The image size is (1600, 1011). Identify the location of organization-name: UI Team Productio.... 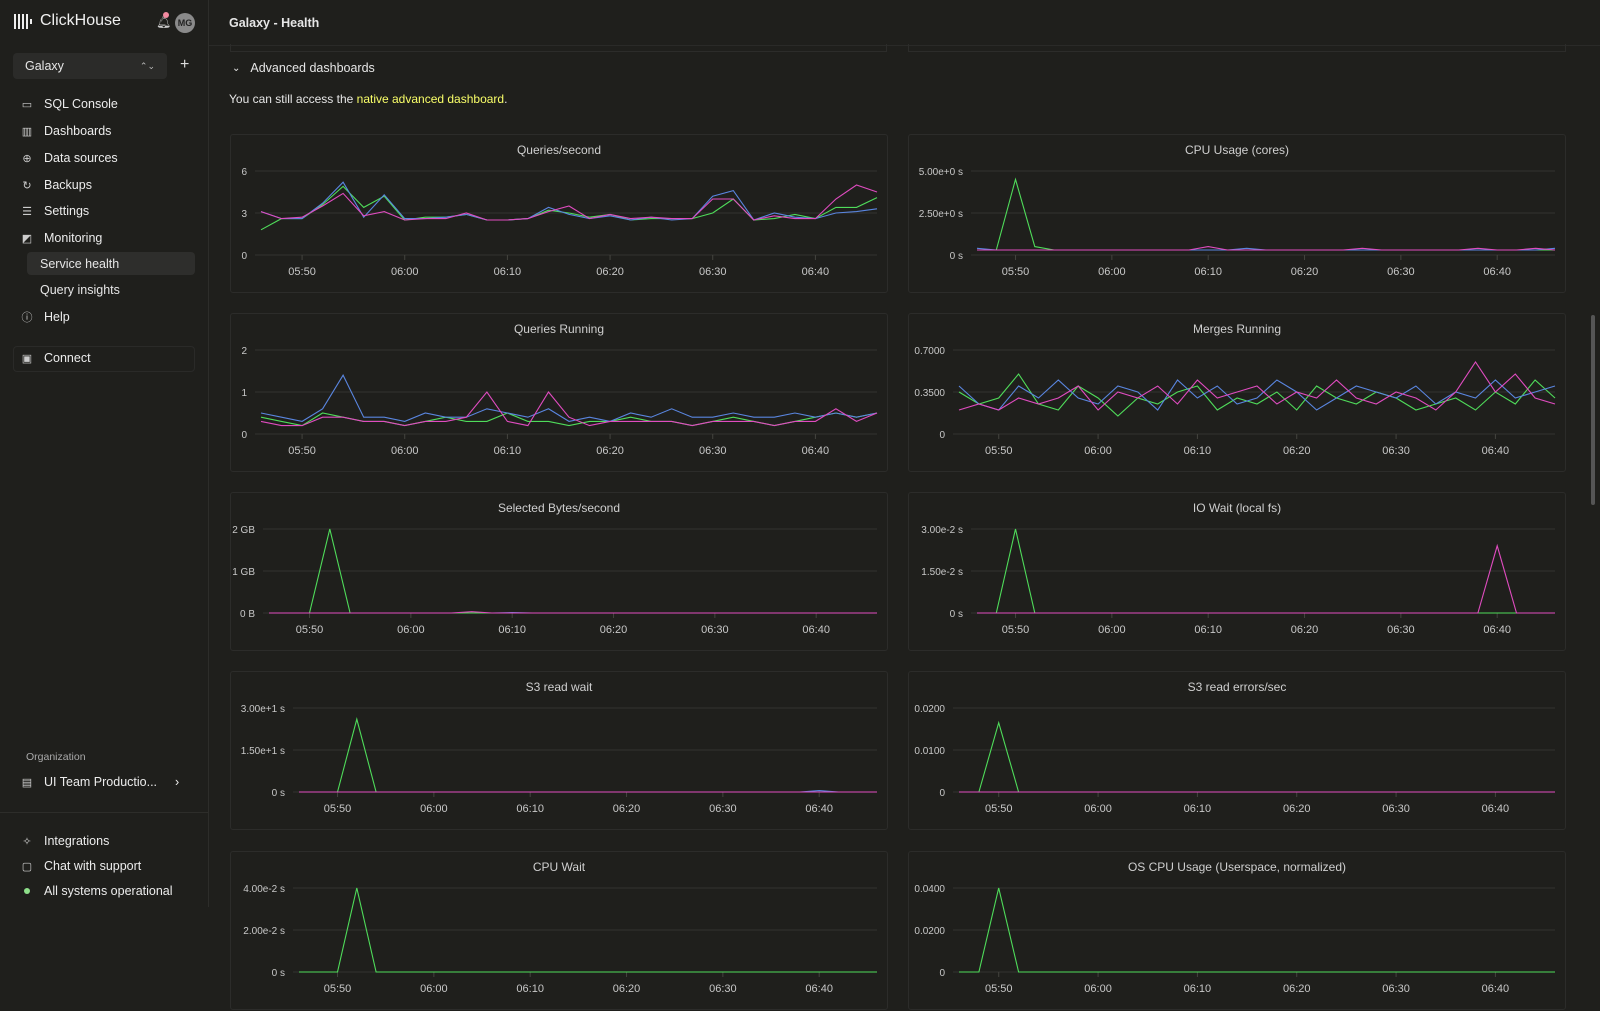
(100, 782).